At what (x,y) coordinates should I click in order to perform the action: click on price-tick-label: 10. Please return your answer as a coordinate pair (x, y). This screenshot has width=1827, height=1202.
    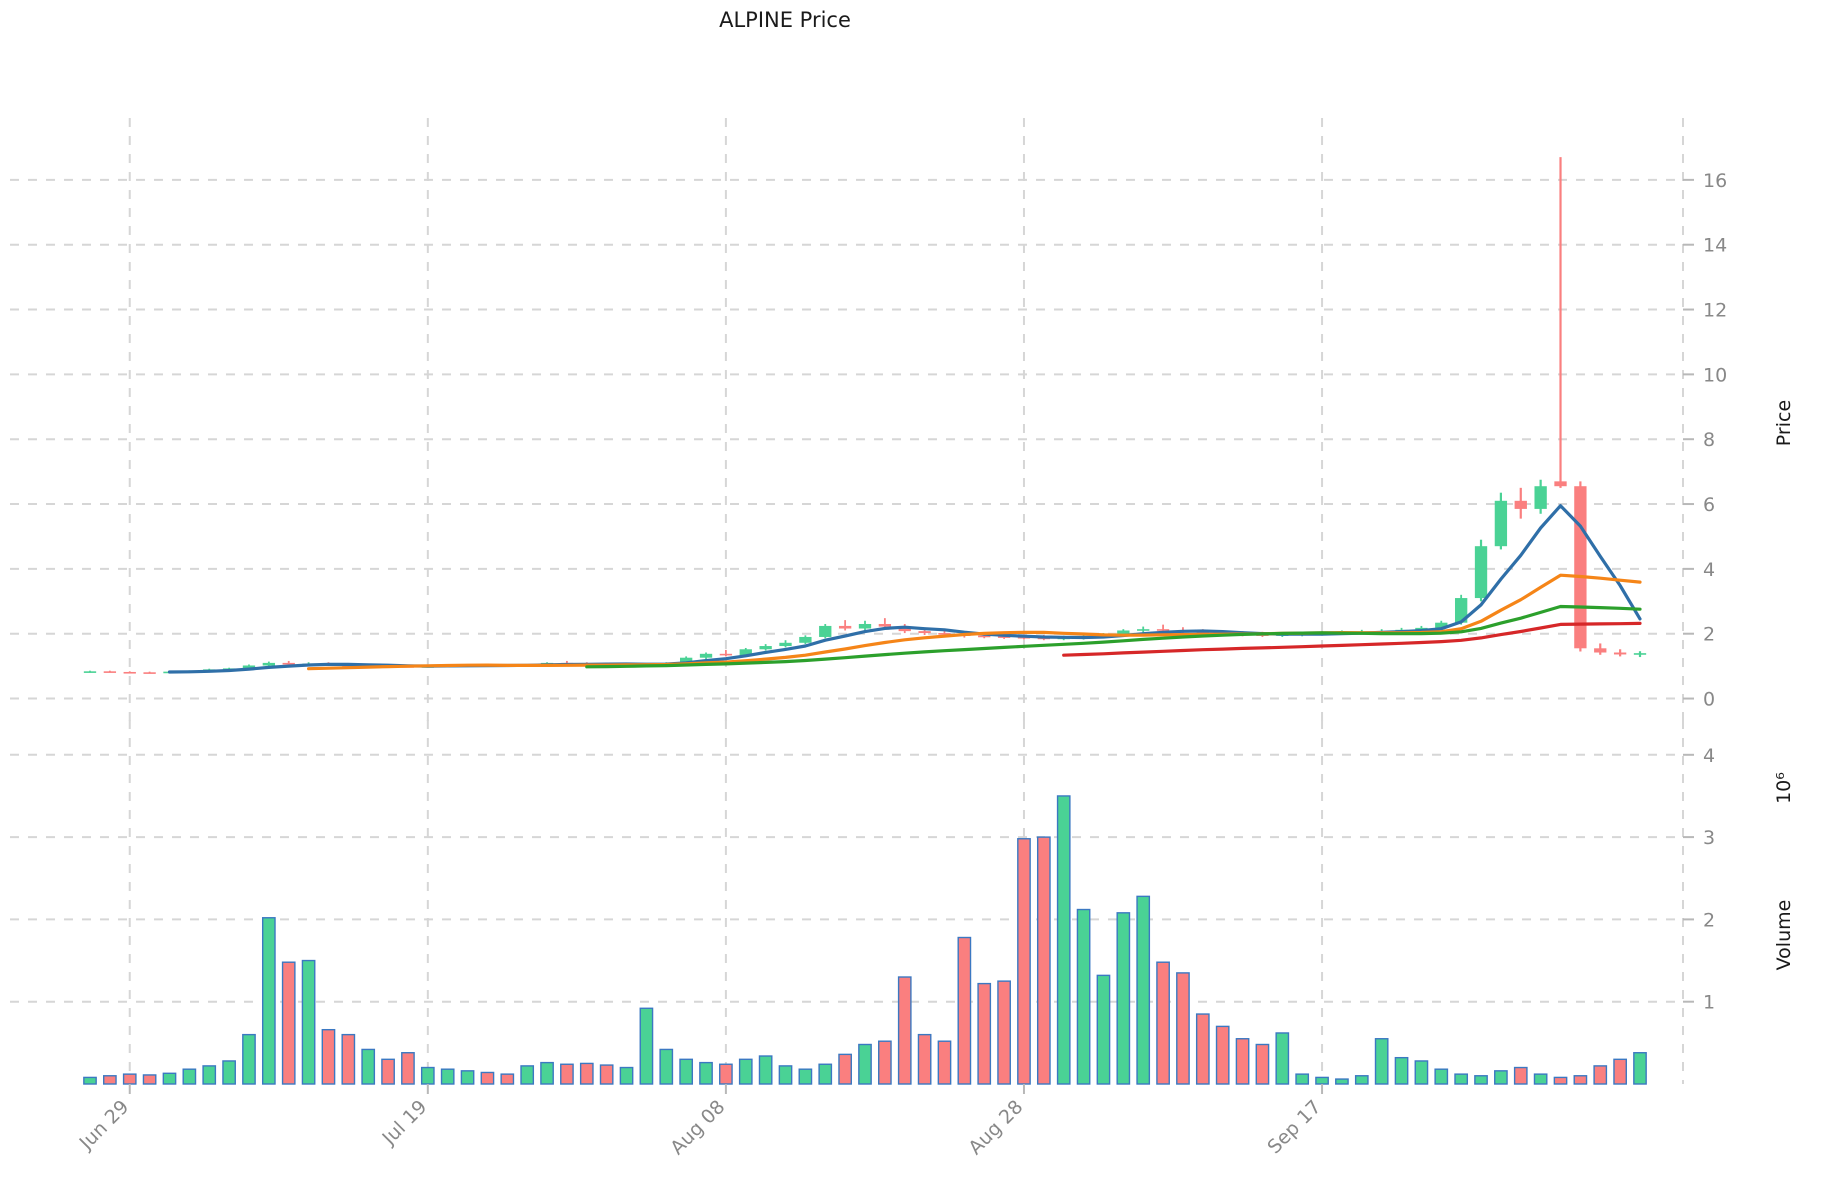
    Looking at the image, I should click on (1715, 375).